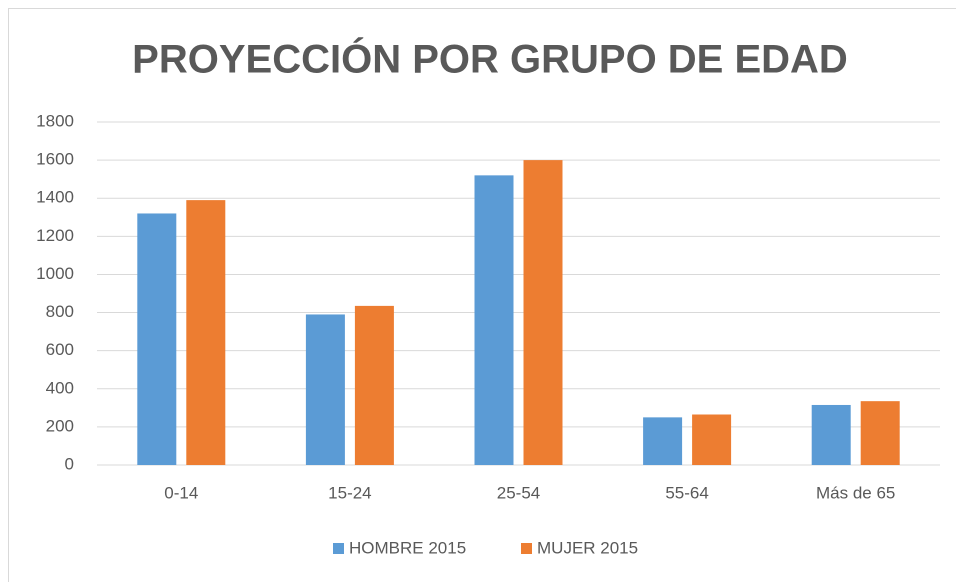 Image resolution: width=956 pixels, height=582 pixels. What do you see at coordinates (55, 273) in the screenshot?
I see `y-tick-label: 1000` at bounding box center [55, 273].